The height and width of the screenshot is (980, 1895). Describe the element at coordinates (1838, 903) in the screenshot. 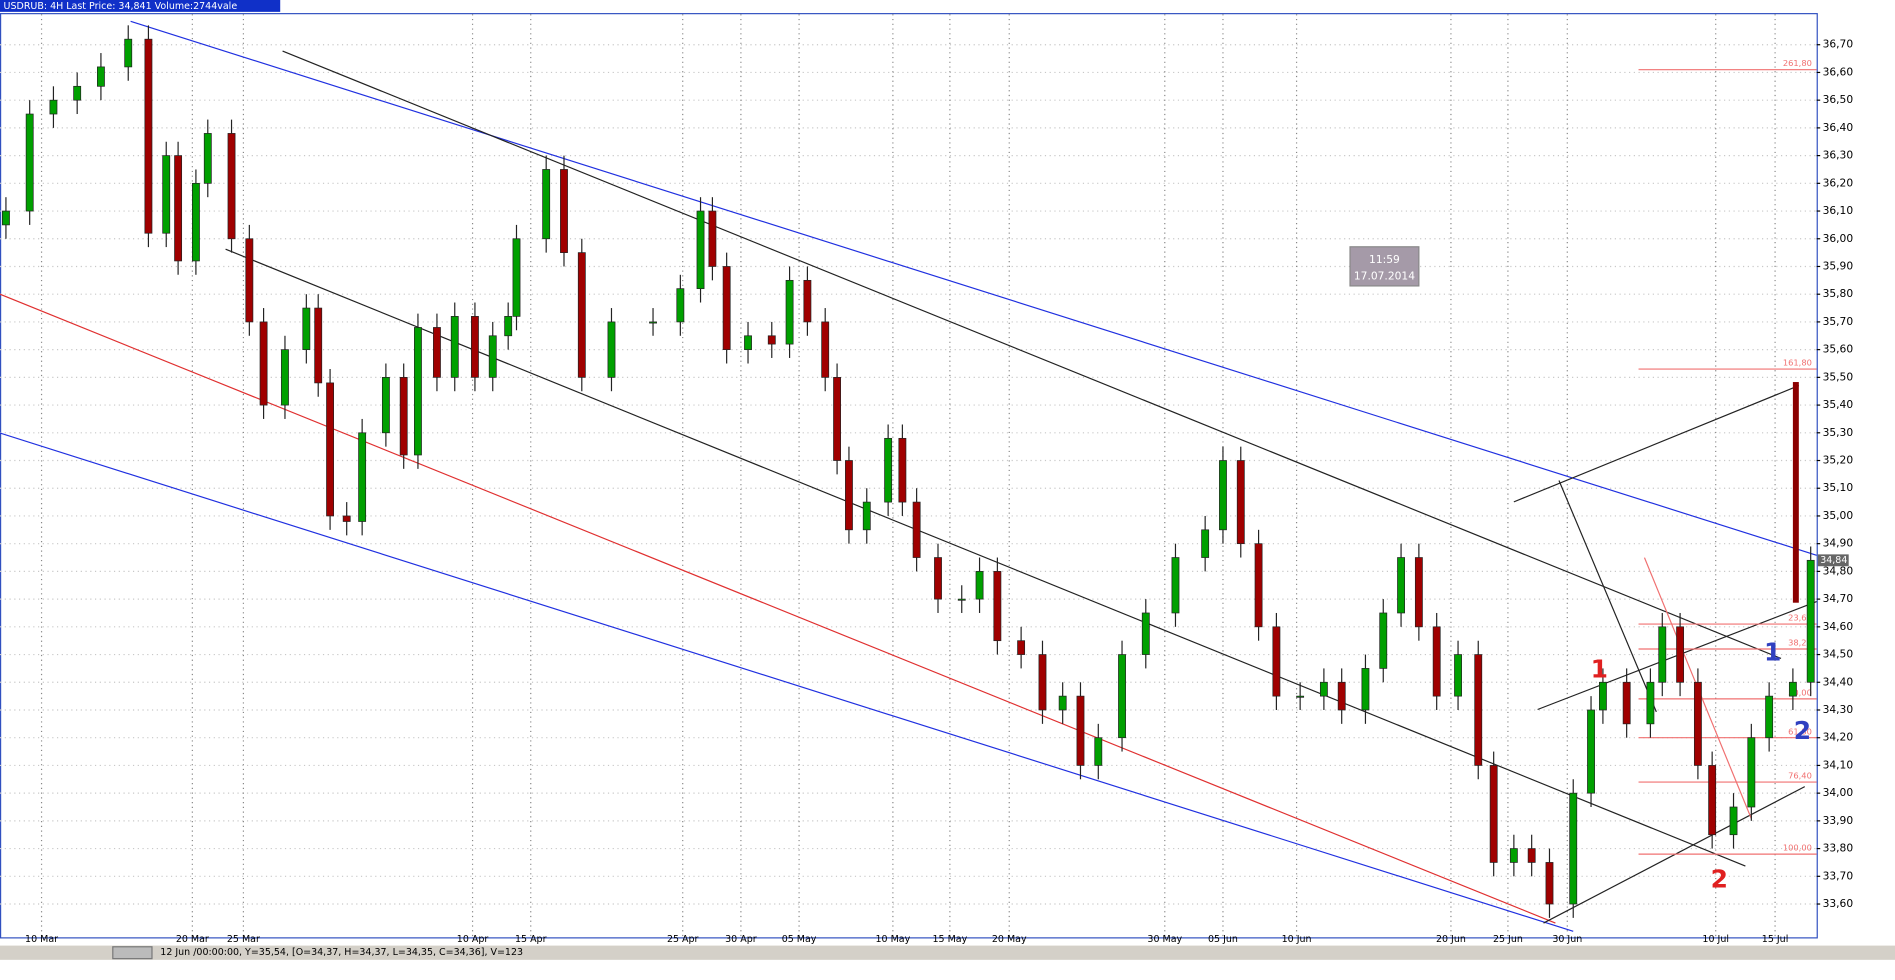

I see `y-tick-label: 33,60` at that location.